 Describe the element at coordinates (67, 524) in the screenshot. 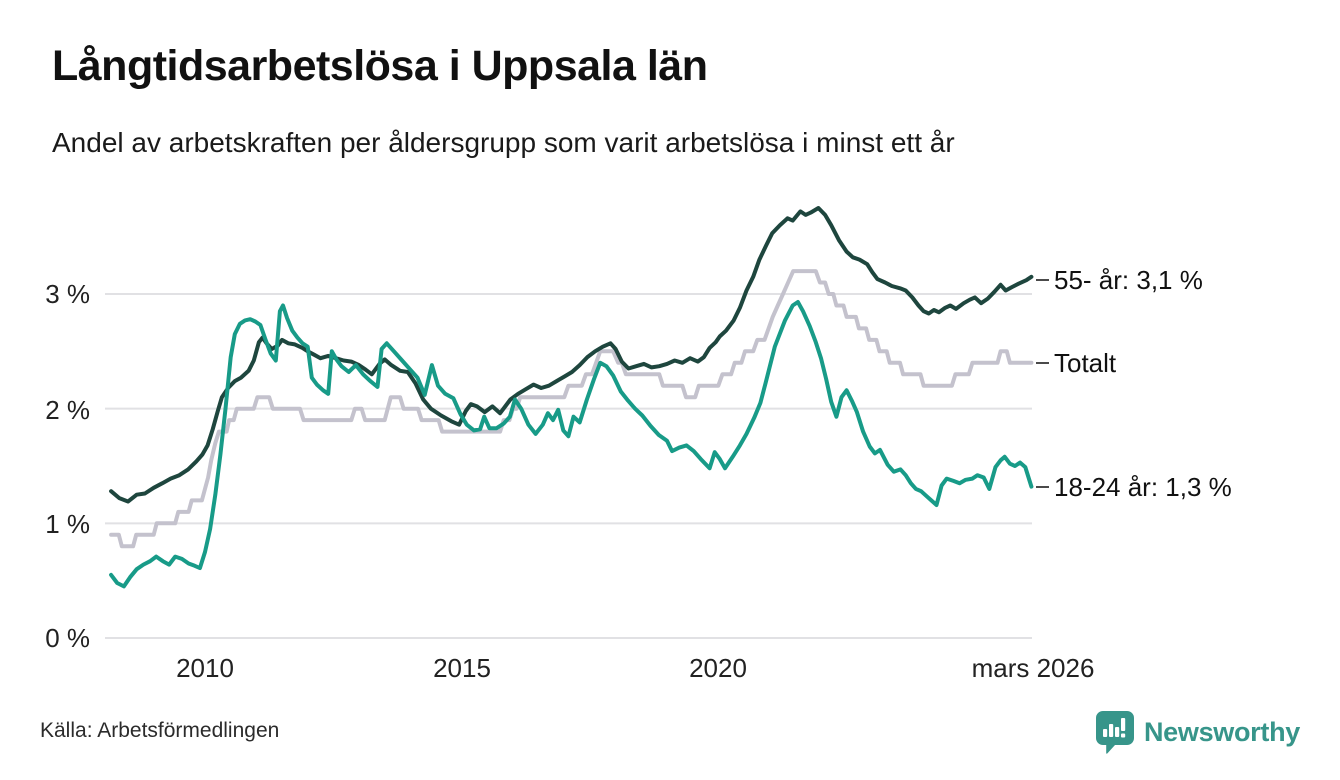

I see `y-axis-tick-1: 1 %` at that location.